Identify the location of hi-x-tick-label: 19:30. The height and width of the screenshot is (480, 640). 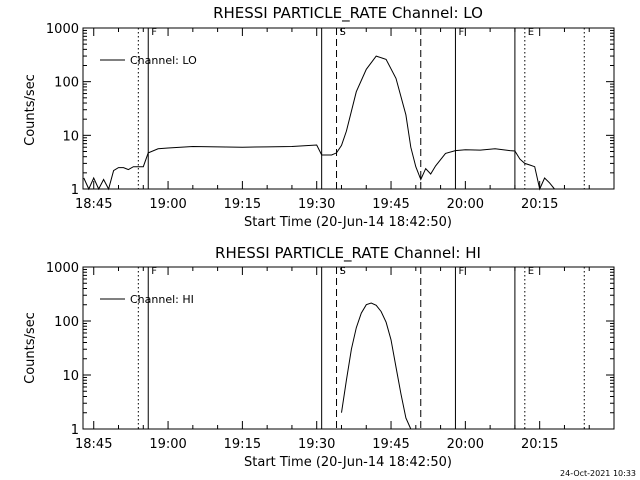
(316, 444).